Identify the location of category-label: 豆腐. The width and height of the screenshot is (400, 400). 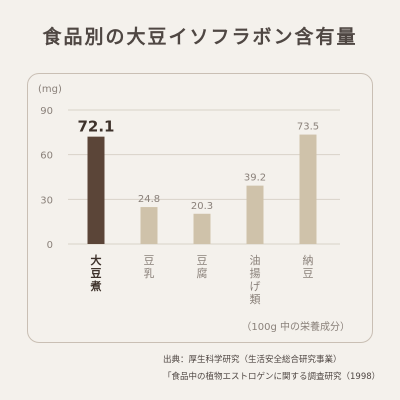
(202, 267).